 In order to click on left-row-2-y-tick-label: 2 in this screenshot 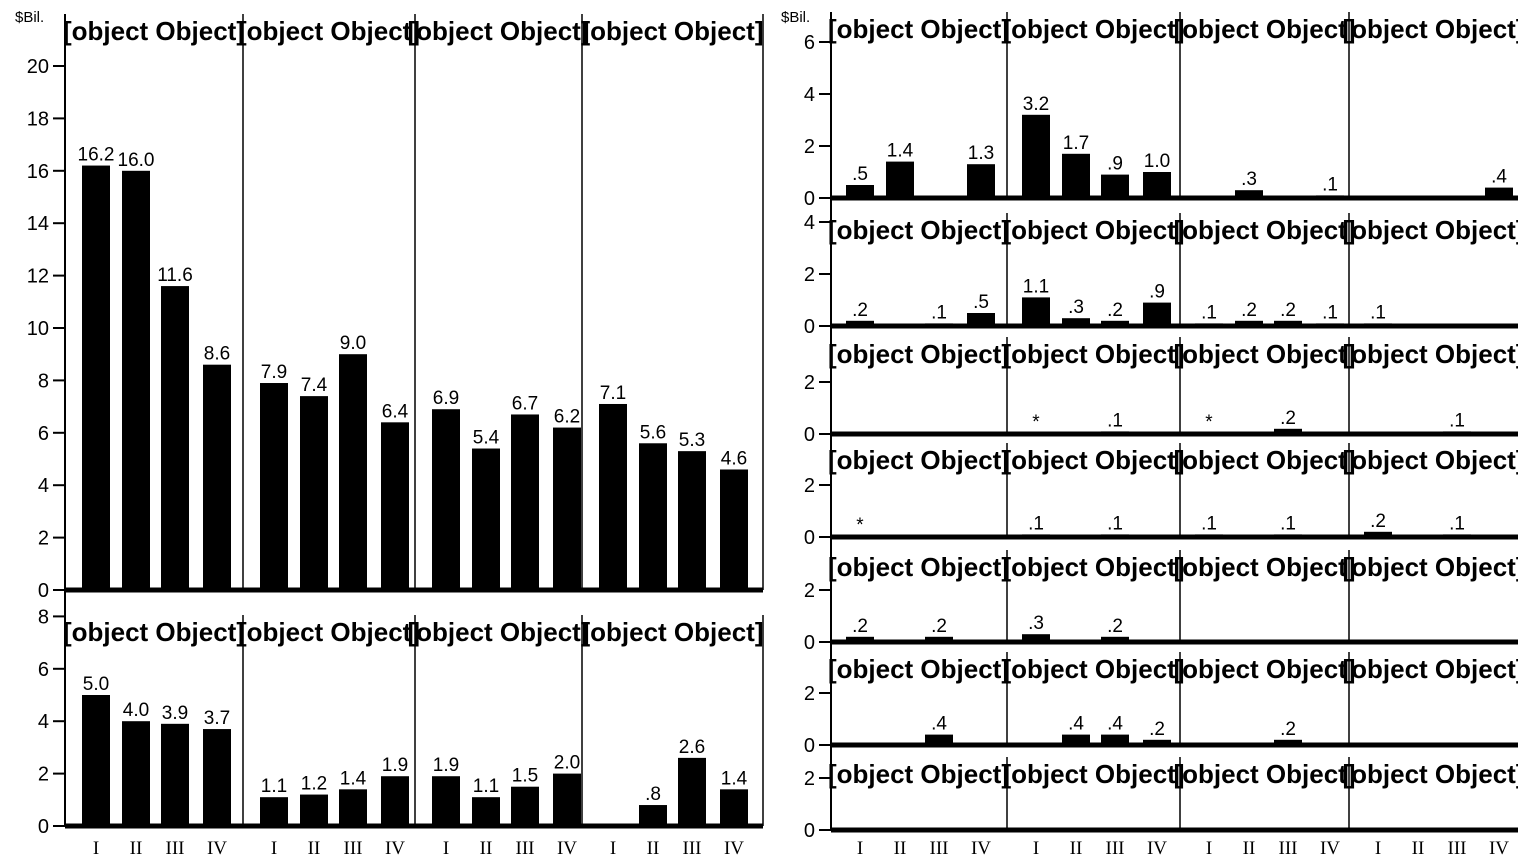, I will do `click(43, 775)`.